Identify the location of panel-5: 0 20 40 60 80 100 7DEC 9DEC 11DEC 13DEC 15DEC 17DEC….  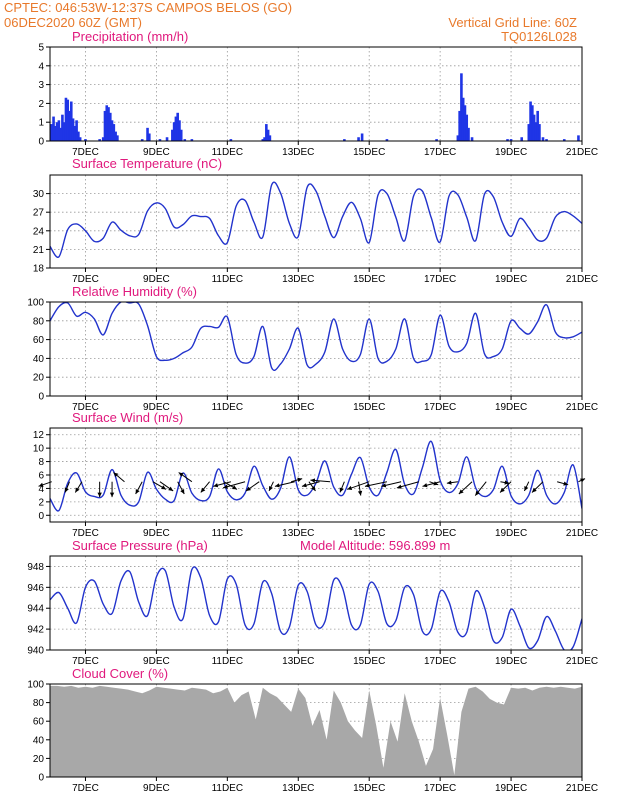
(312, 730).